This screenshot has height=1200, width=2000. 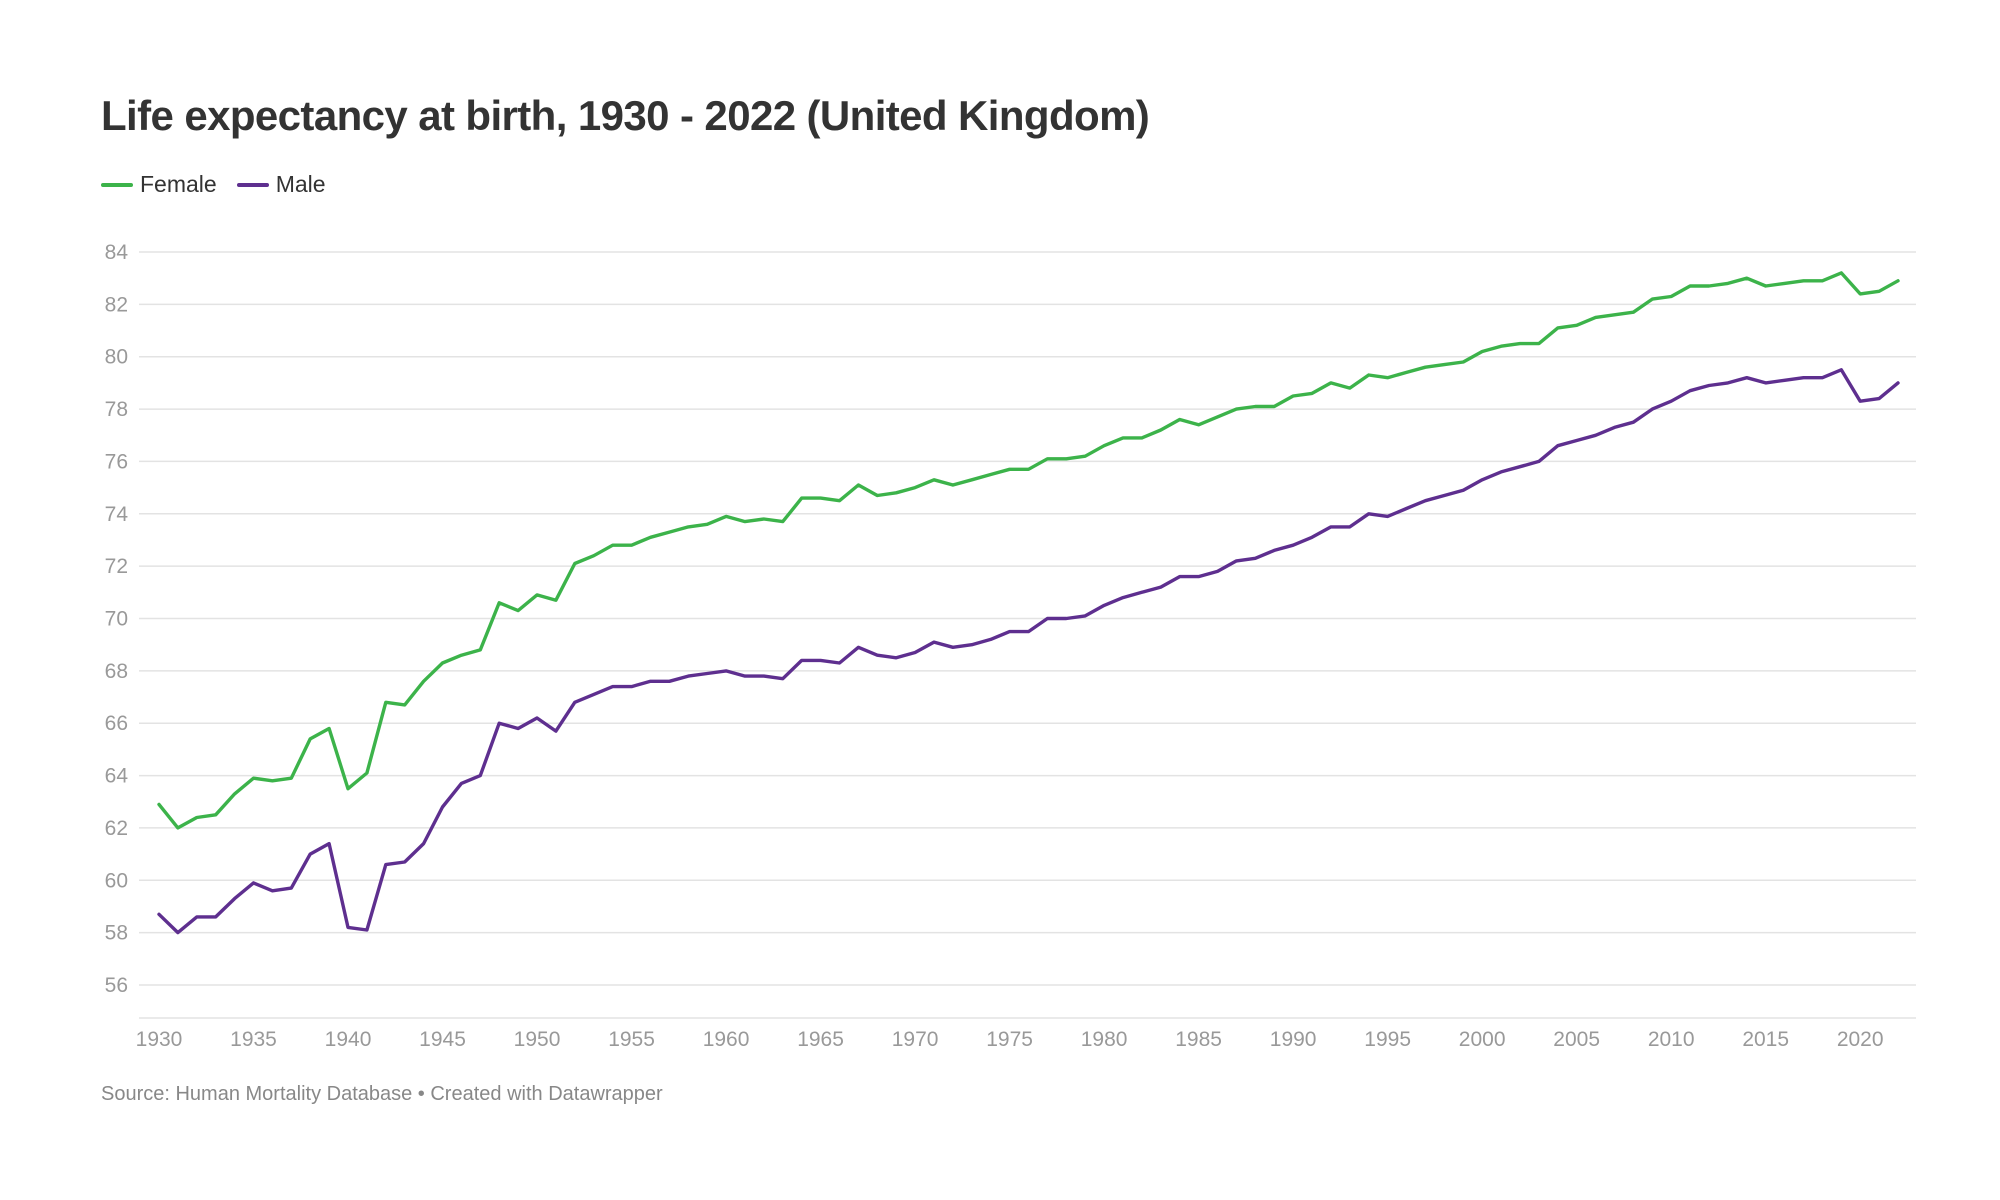 I want to click on y-tick-label: 82, so click(x=116, y=304).